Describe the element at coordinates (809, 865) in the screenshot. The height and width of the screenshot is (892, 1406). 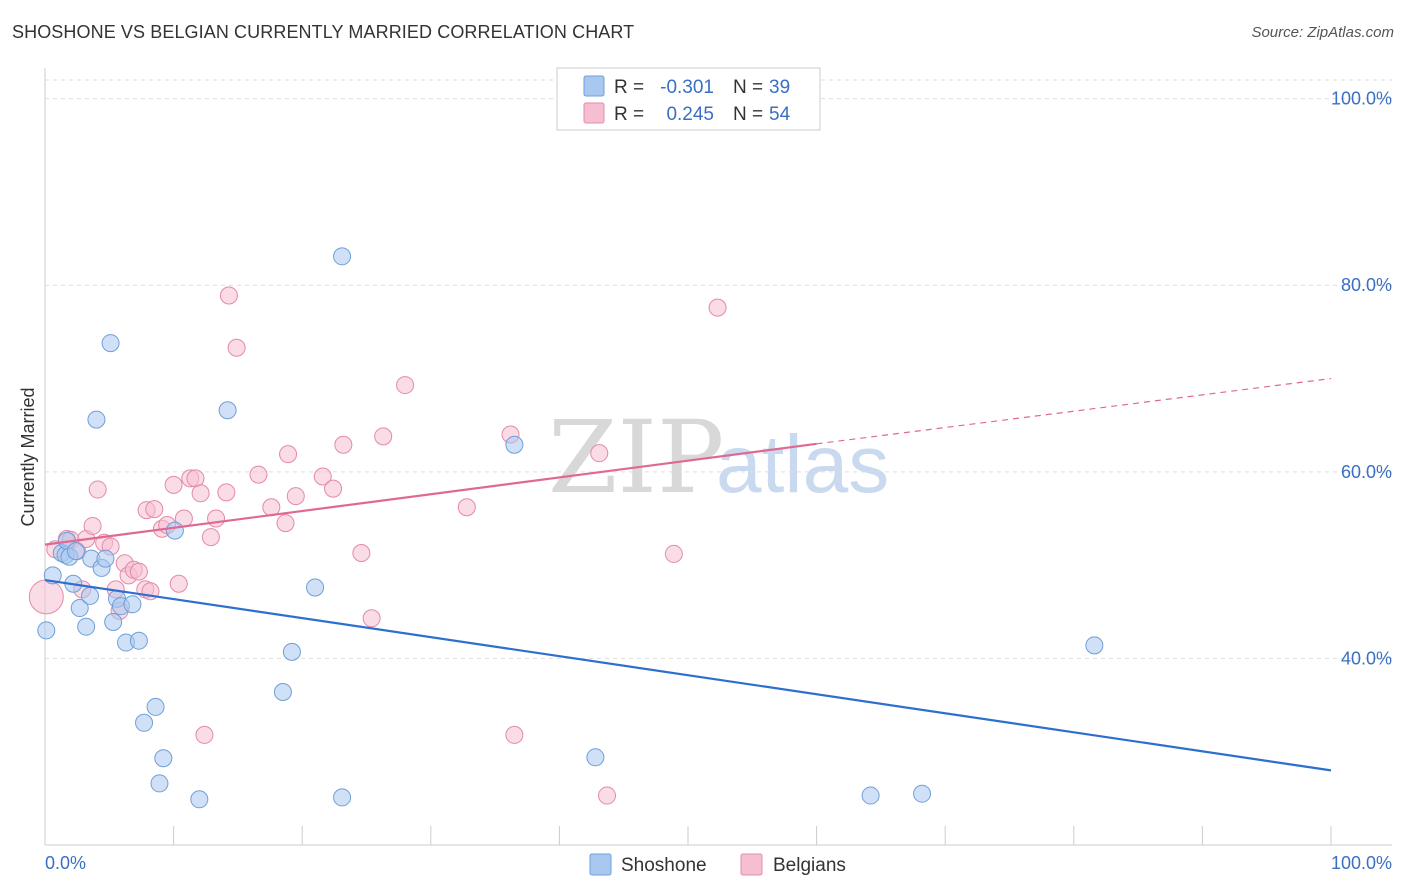
I see `belgians-legend-label: Belgians` at that location.